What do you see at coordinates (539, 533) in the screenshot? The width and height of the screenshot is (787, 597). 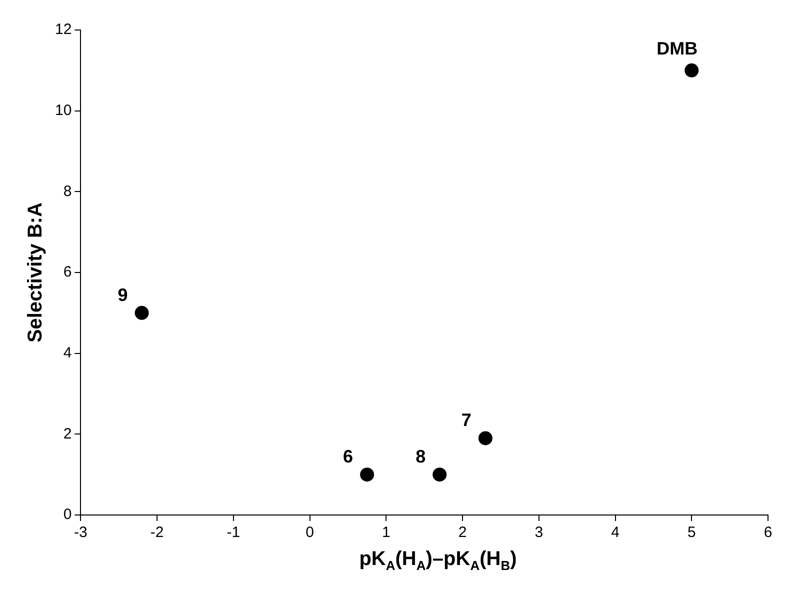 I see `x-tick-label: 3` at bounding box center [539, 533].